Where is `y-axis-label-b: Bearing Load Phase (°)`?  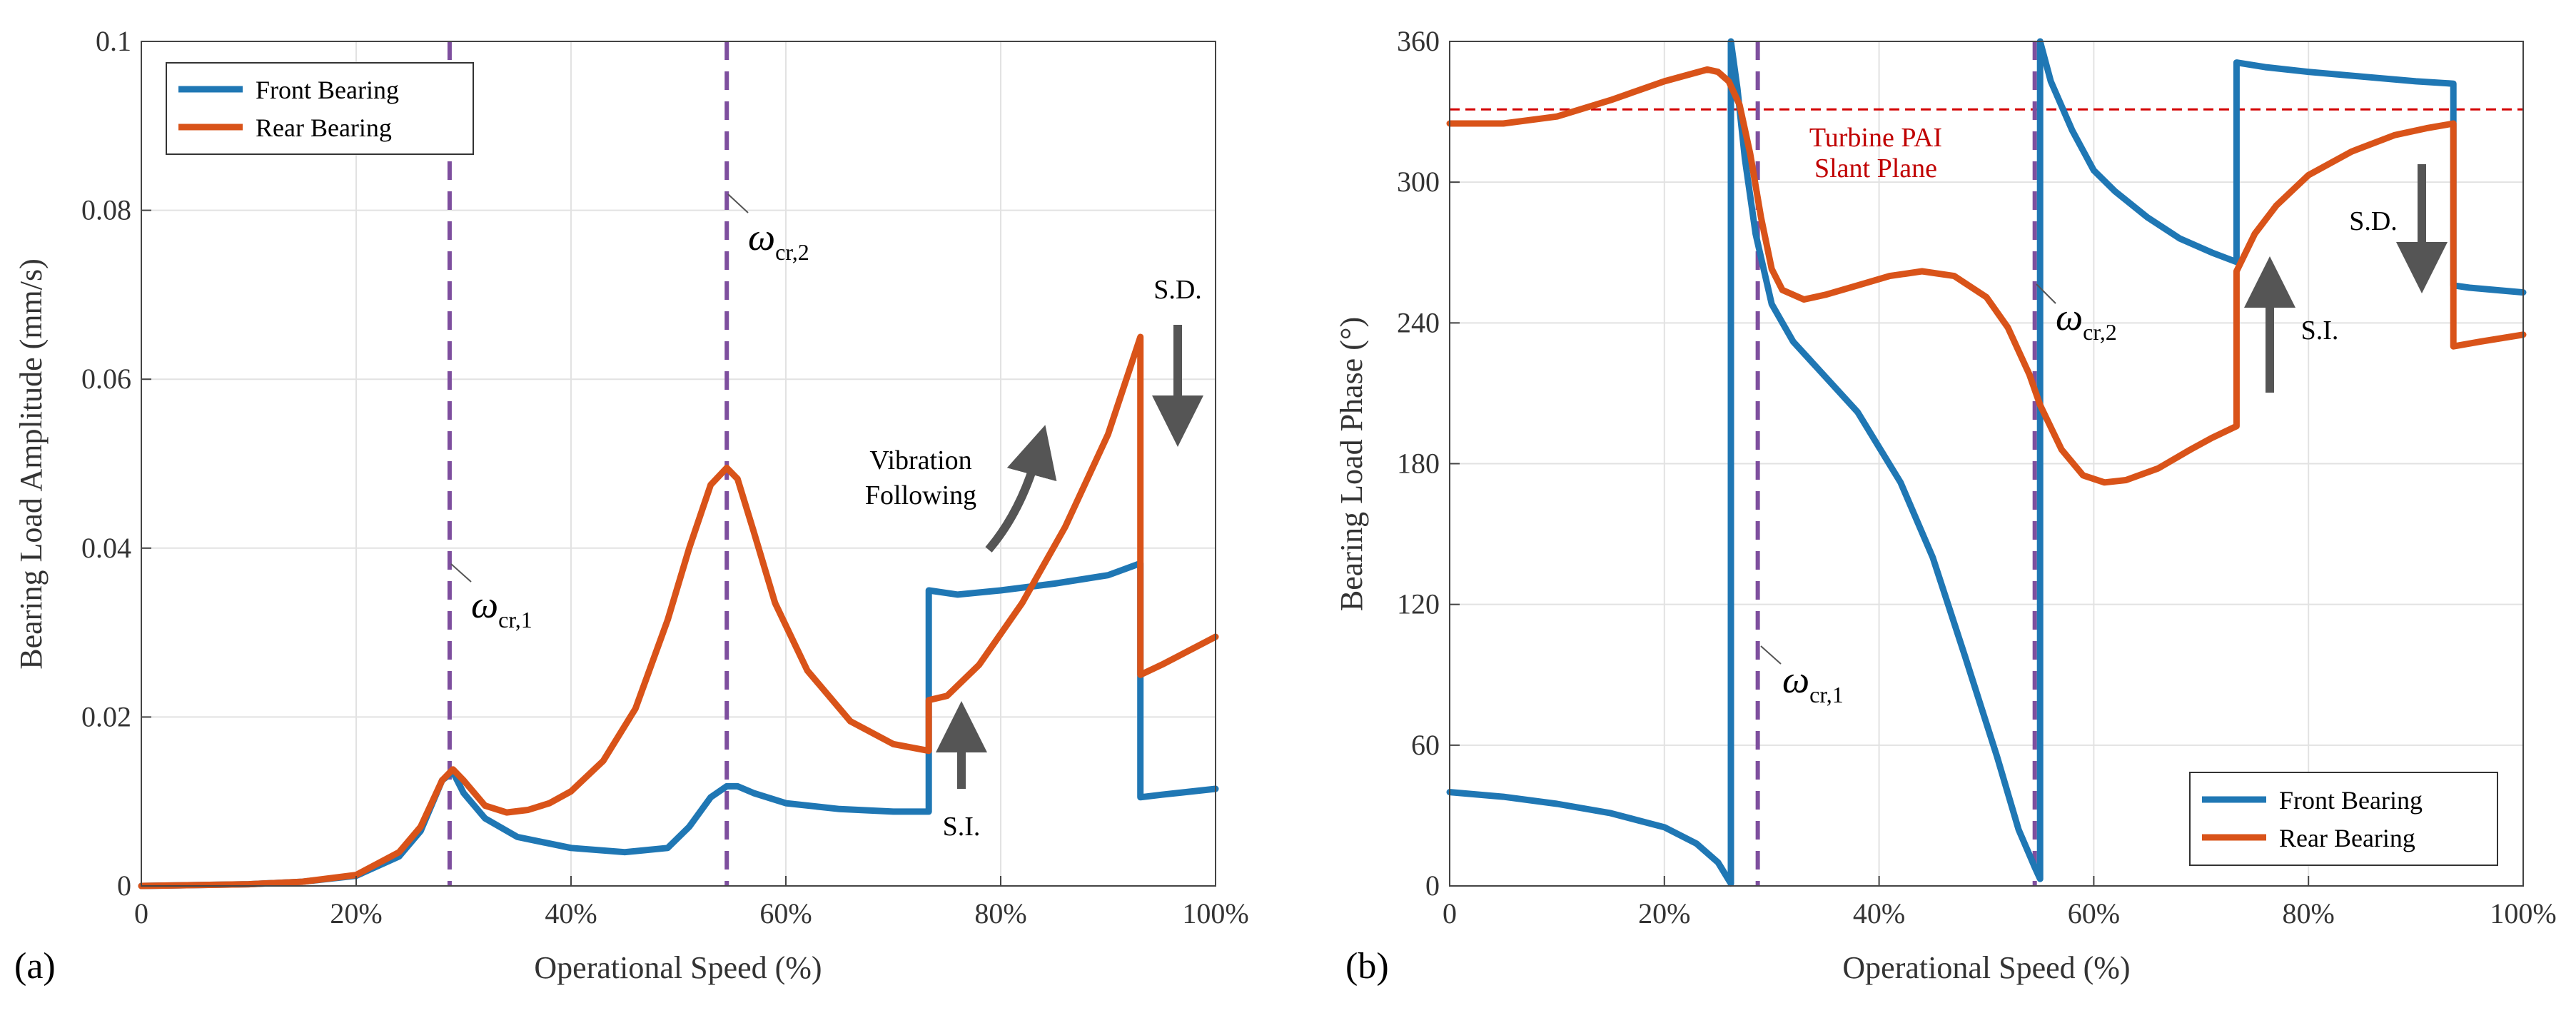
y-axis-label-b: Bearing Load Phase (°) is located at coordinates (1351, 464).